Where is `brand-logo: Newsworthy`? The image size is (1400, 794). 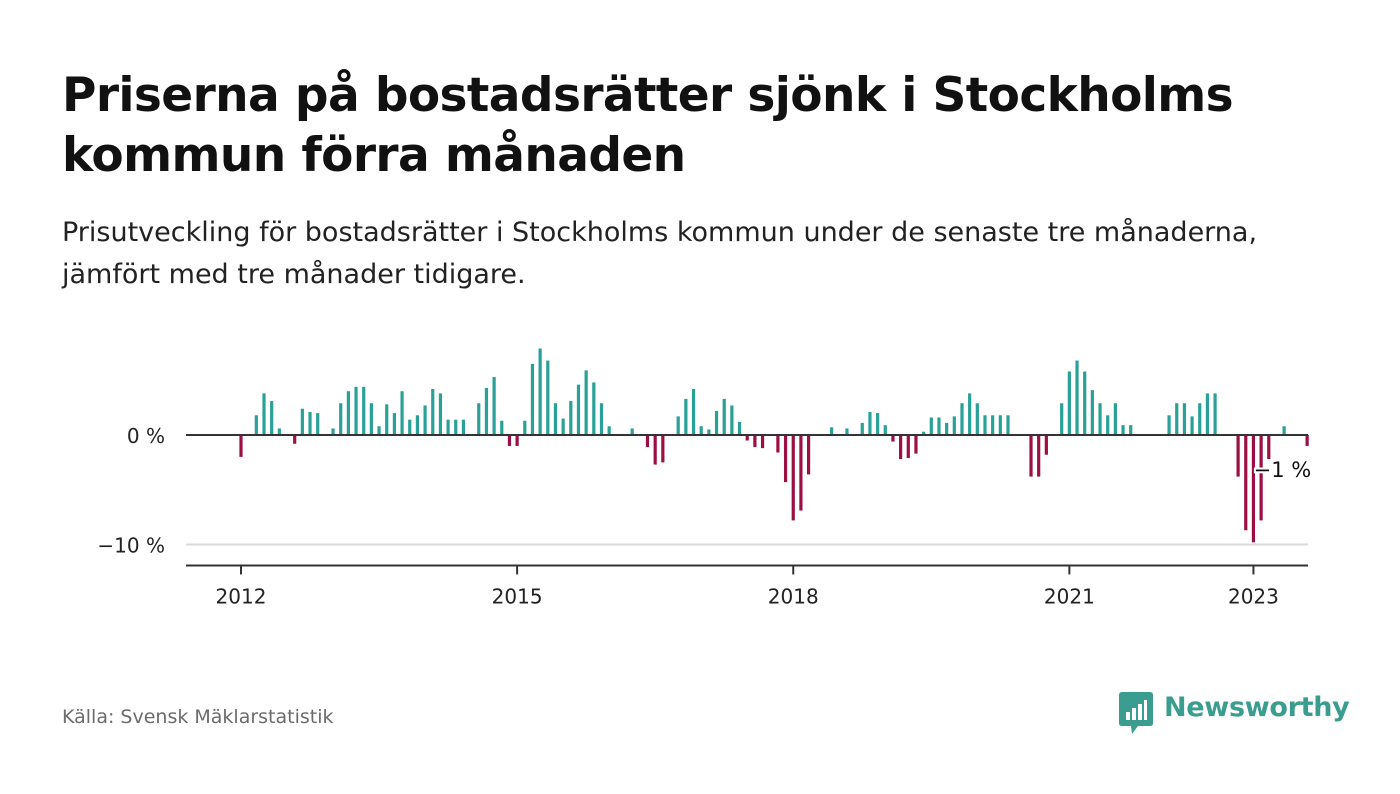 brand-logo: Newsworthy is located at coordinates (1234, 713).